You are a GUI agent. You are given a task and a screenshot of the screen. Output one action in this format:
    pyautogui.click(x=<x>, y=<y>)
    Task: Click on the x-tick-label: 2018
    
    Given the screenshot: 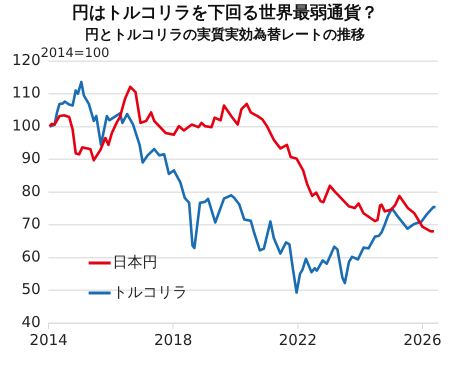 What is the action you would take?
    pyautogui.click(x=173, y=339)
    